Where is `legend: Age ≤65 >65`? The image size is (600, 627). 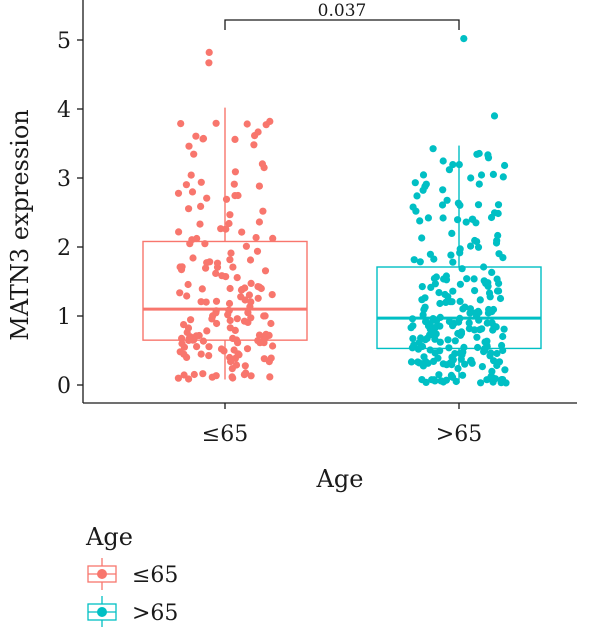
legend: Age ≤65 >65 is located at coordinates (131, 575).